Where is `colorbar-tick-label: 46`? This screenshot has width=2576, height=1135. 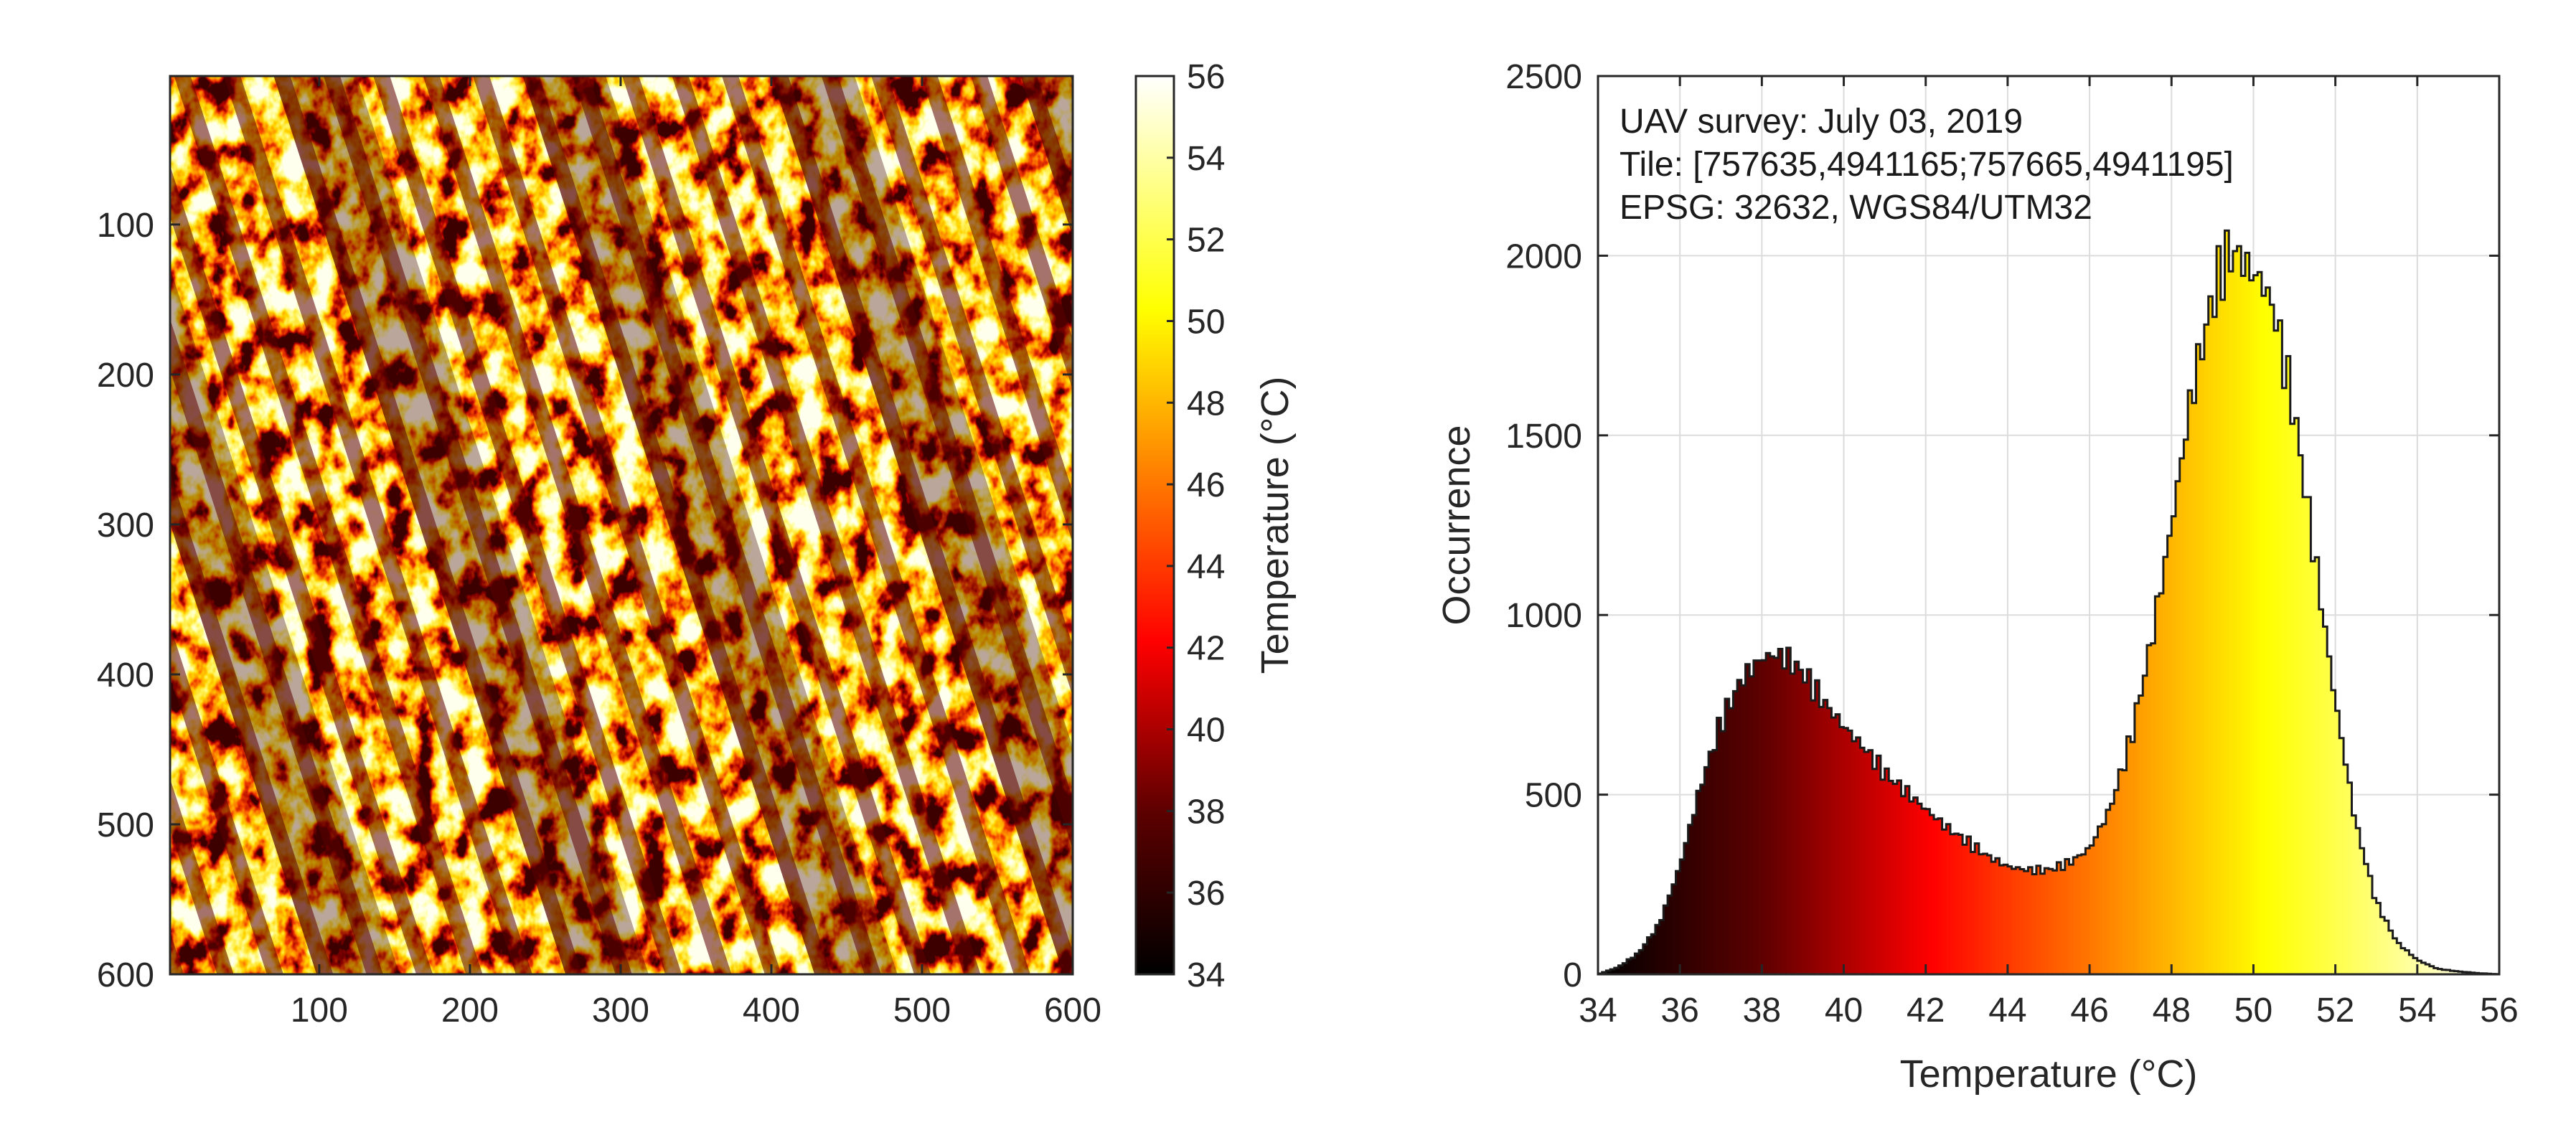
colorbar-tick-label: 46 is located at coordinates (1206, 485).